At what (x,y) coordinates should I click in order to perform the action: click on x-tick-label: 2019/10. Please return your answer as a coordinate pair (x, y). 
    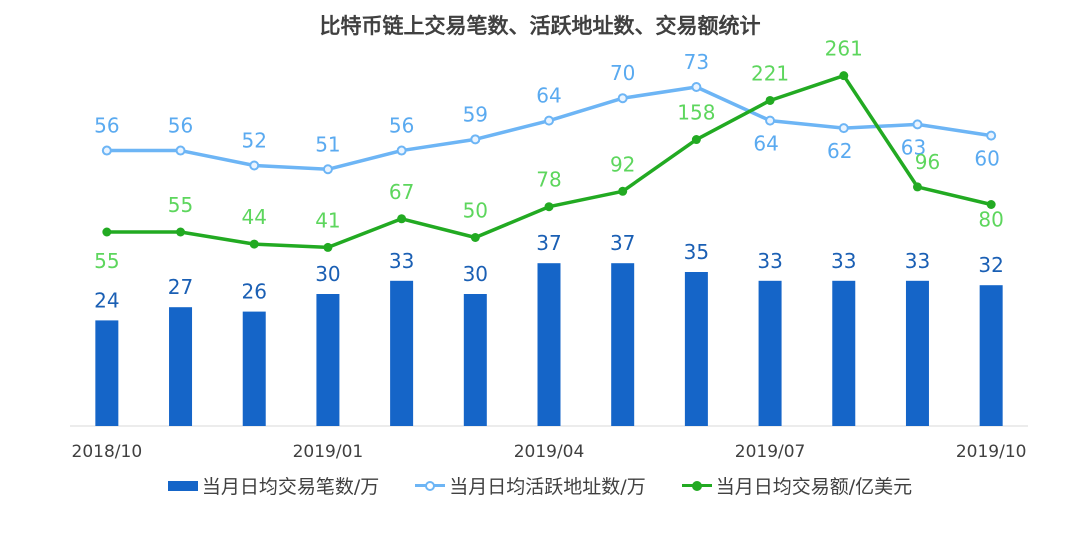
    Looking at the image, I should click on (991, 452).